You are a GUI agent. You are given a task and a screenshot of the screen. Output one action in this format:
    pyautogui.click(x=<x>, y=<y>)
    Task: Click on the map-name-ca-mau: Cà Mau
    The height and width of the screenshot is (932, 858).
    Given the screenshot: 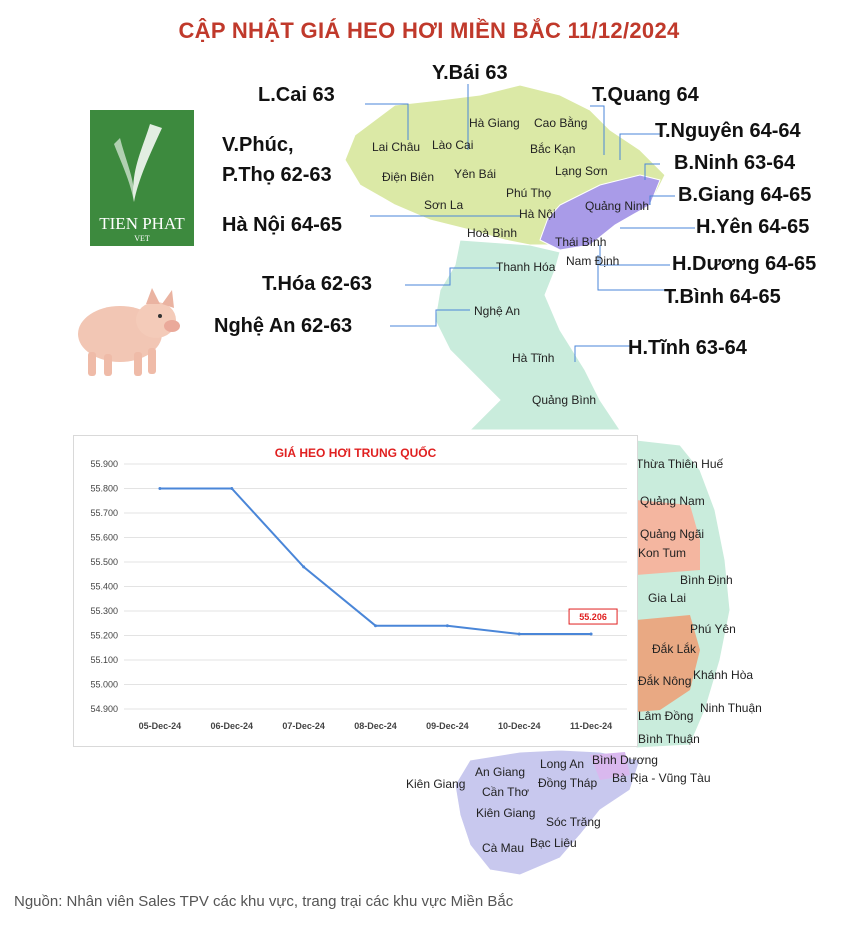 What is the action you would take?
    pyautogui.click(x=503, y=848)
    